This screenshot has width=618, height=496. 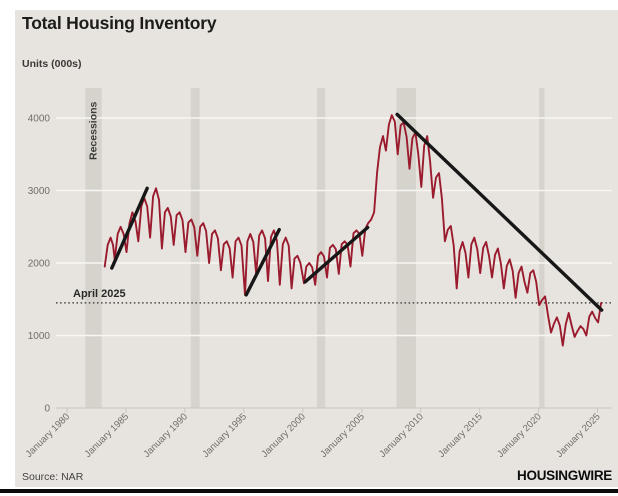 I want to click on x-tick-label: January 2025, so click(x=578, y=435).